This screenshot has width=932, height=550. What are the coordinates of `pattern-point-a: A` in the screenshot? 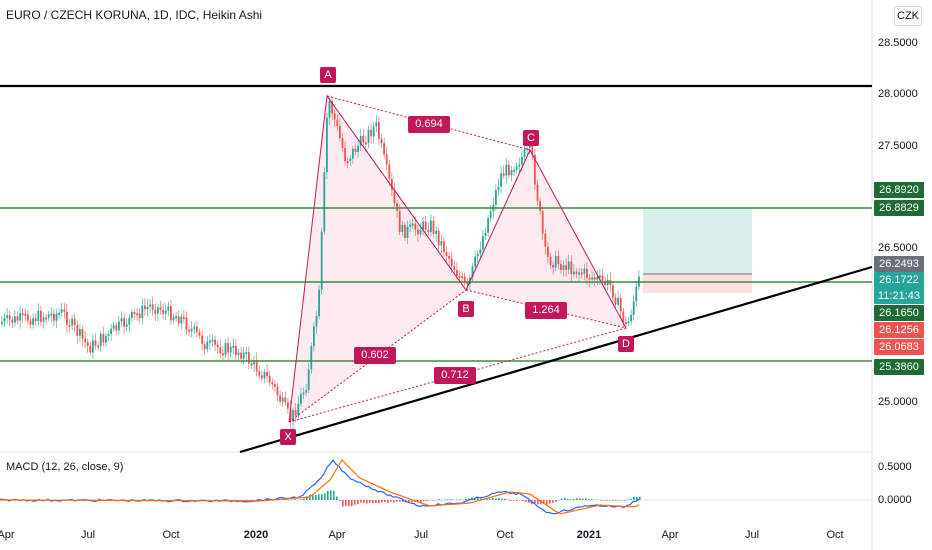 It's located at (328, 75).